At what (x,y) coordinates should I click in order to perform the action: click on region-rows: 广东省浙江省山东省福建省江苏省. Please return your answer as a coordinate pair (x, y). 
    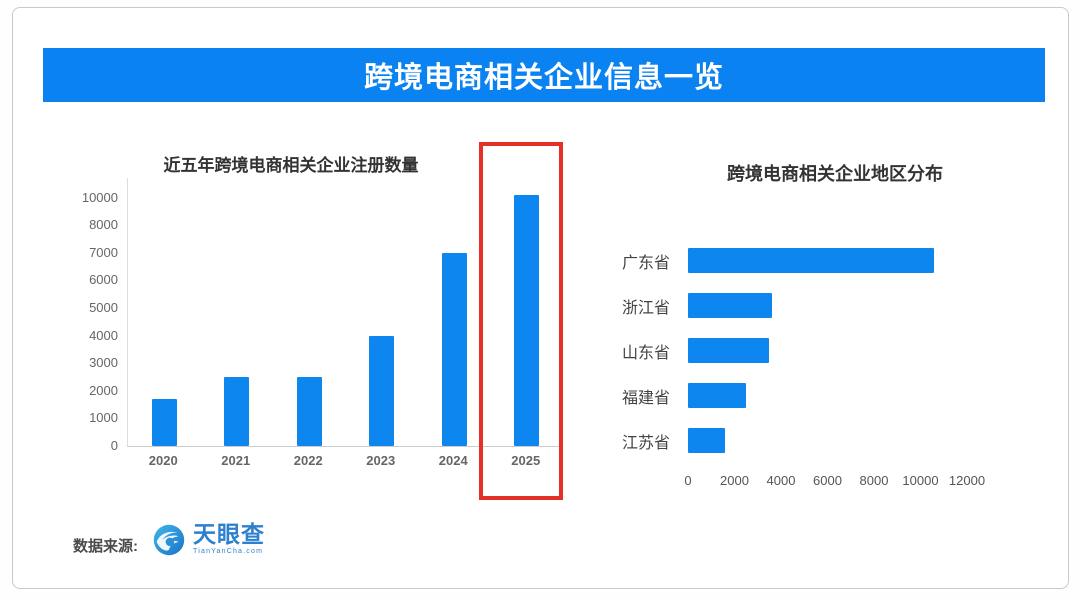
    Looking at the image, I should click on (832, 350).